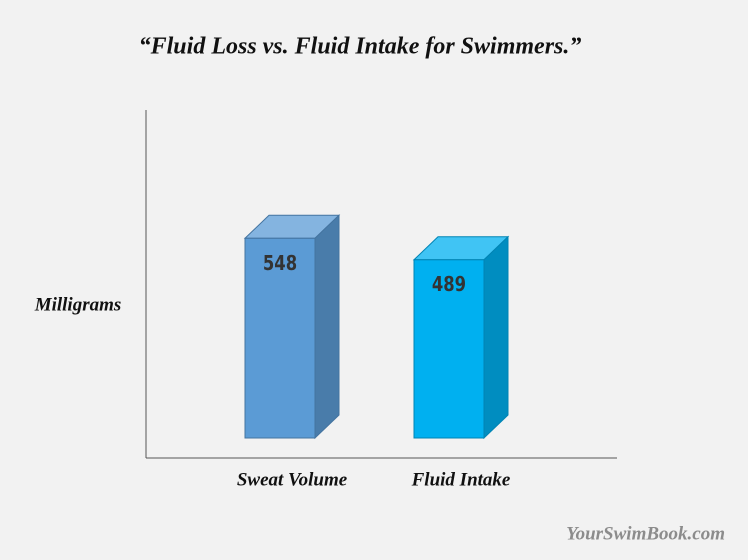 The image size is (748, 560). Describe the element at coordinates (449, 285) in the screenshot. I see `value-label: 489` at that location.